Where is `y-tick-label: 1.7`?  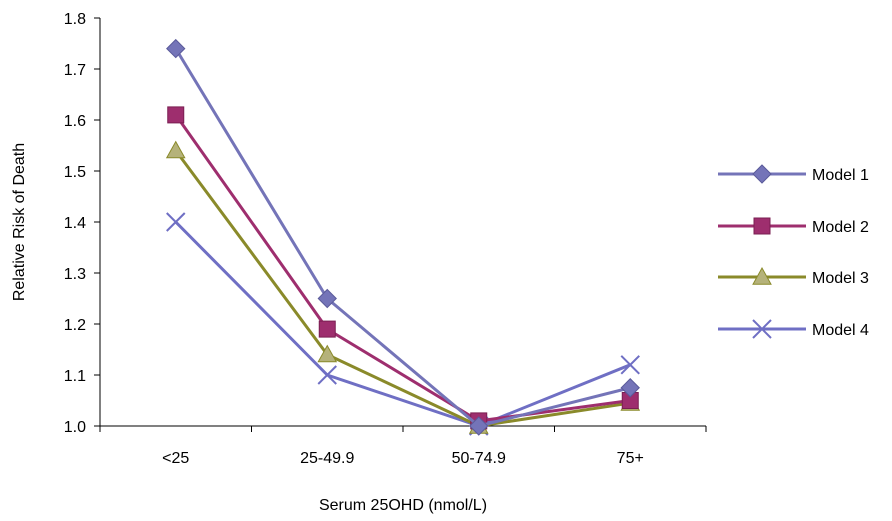
y-tick-label: 1.7 is located at coordinates (75, 70).